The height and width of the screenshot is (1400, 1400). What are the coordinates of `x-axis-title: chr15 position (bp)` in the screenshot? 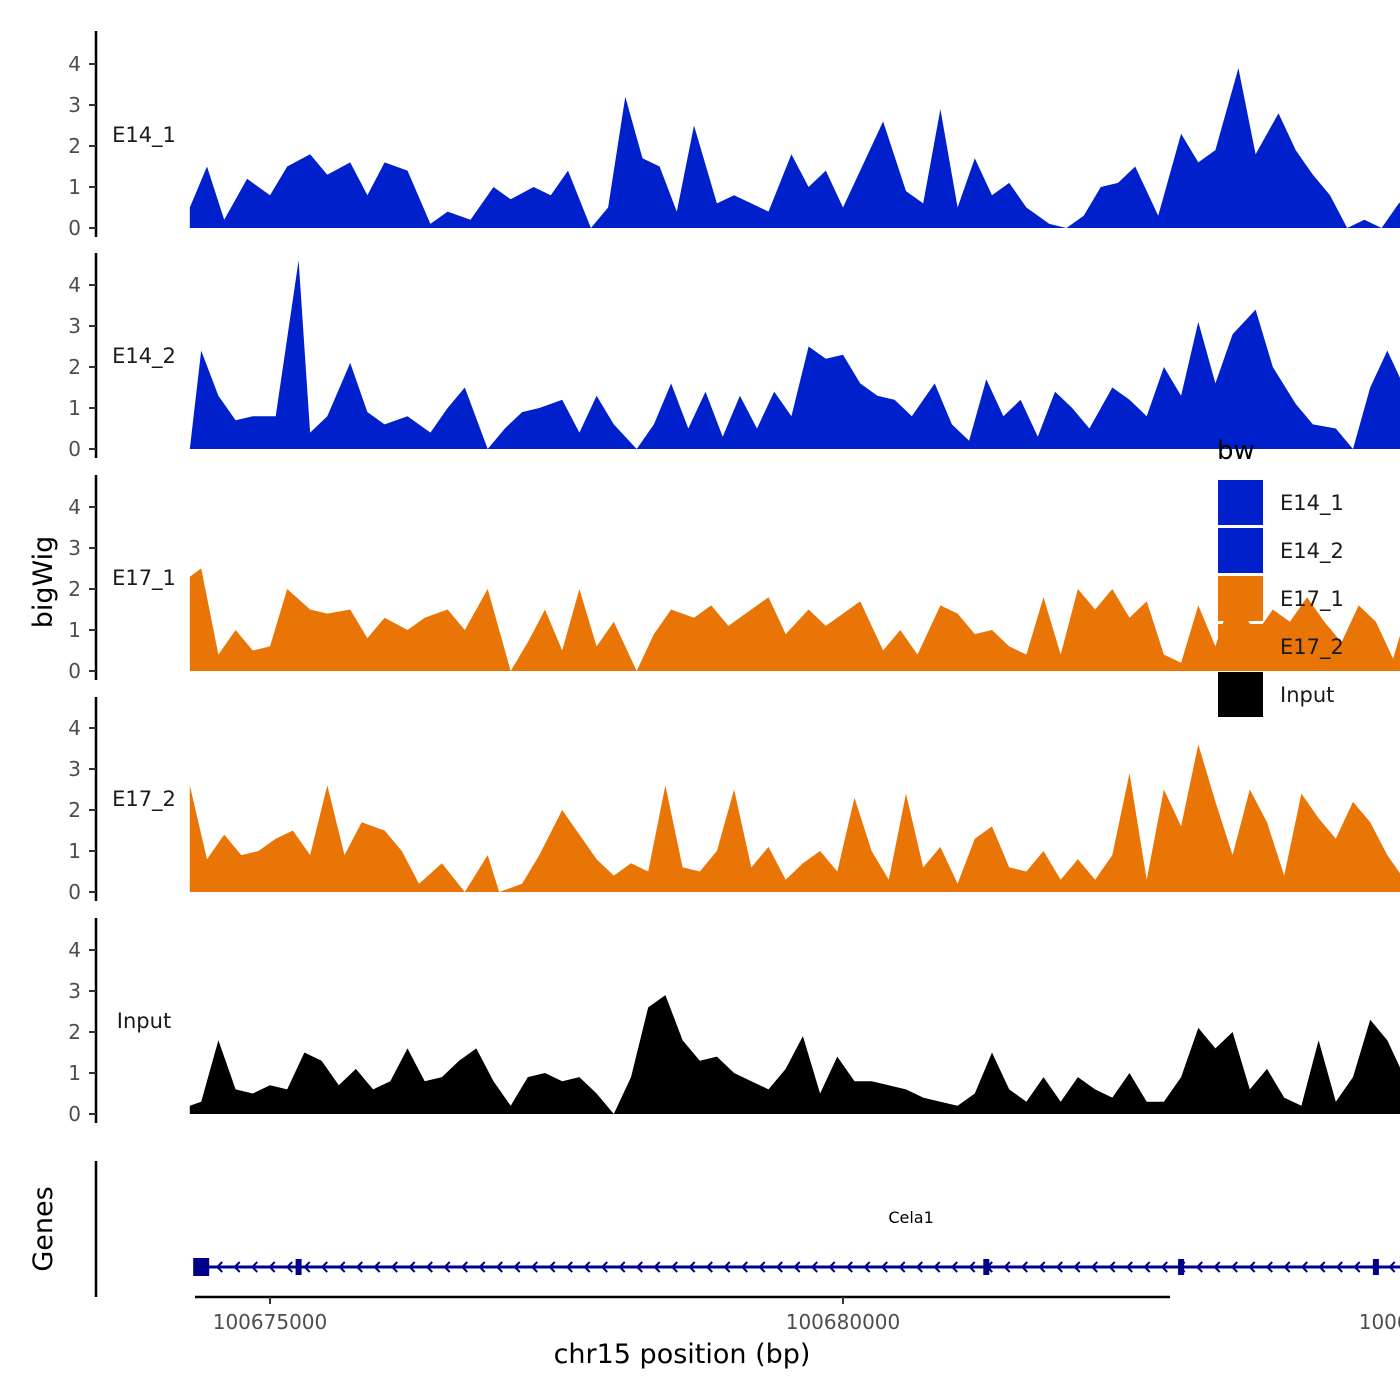 It's located at (682, 1354).